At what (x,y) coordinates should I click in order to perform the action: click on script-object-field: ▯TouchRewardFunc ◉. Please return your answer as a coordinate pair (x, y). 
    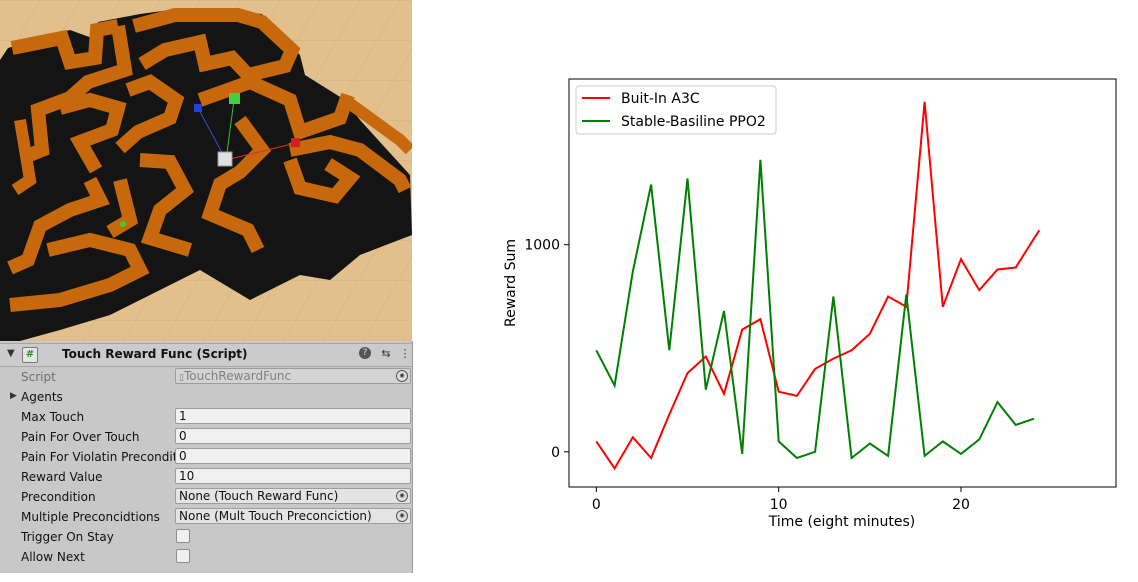
    Looking at the image, I should click on (293, 376).